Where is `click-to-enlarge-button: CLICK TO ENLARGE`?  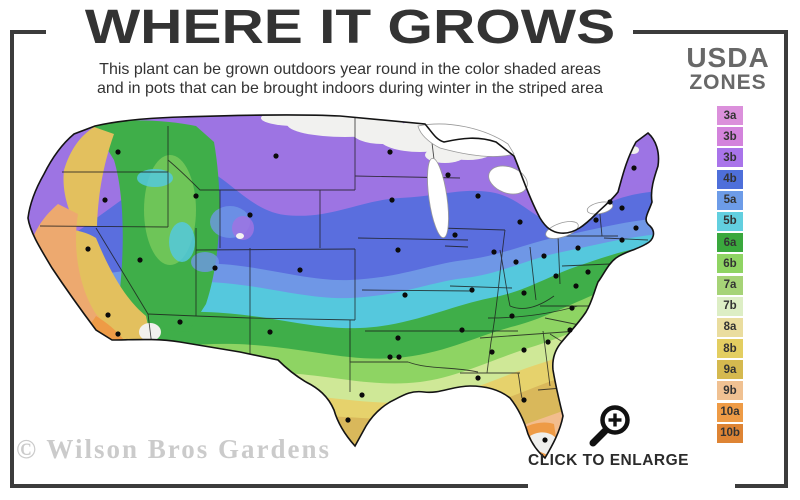 click-to-enlarge-button: CLICK TO ENLARGE is located at coordinates (608, 437).